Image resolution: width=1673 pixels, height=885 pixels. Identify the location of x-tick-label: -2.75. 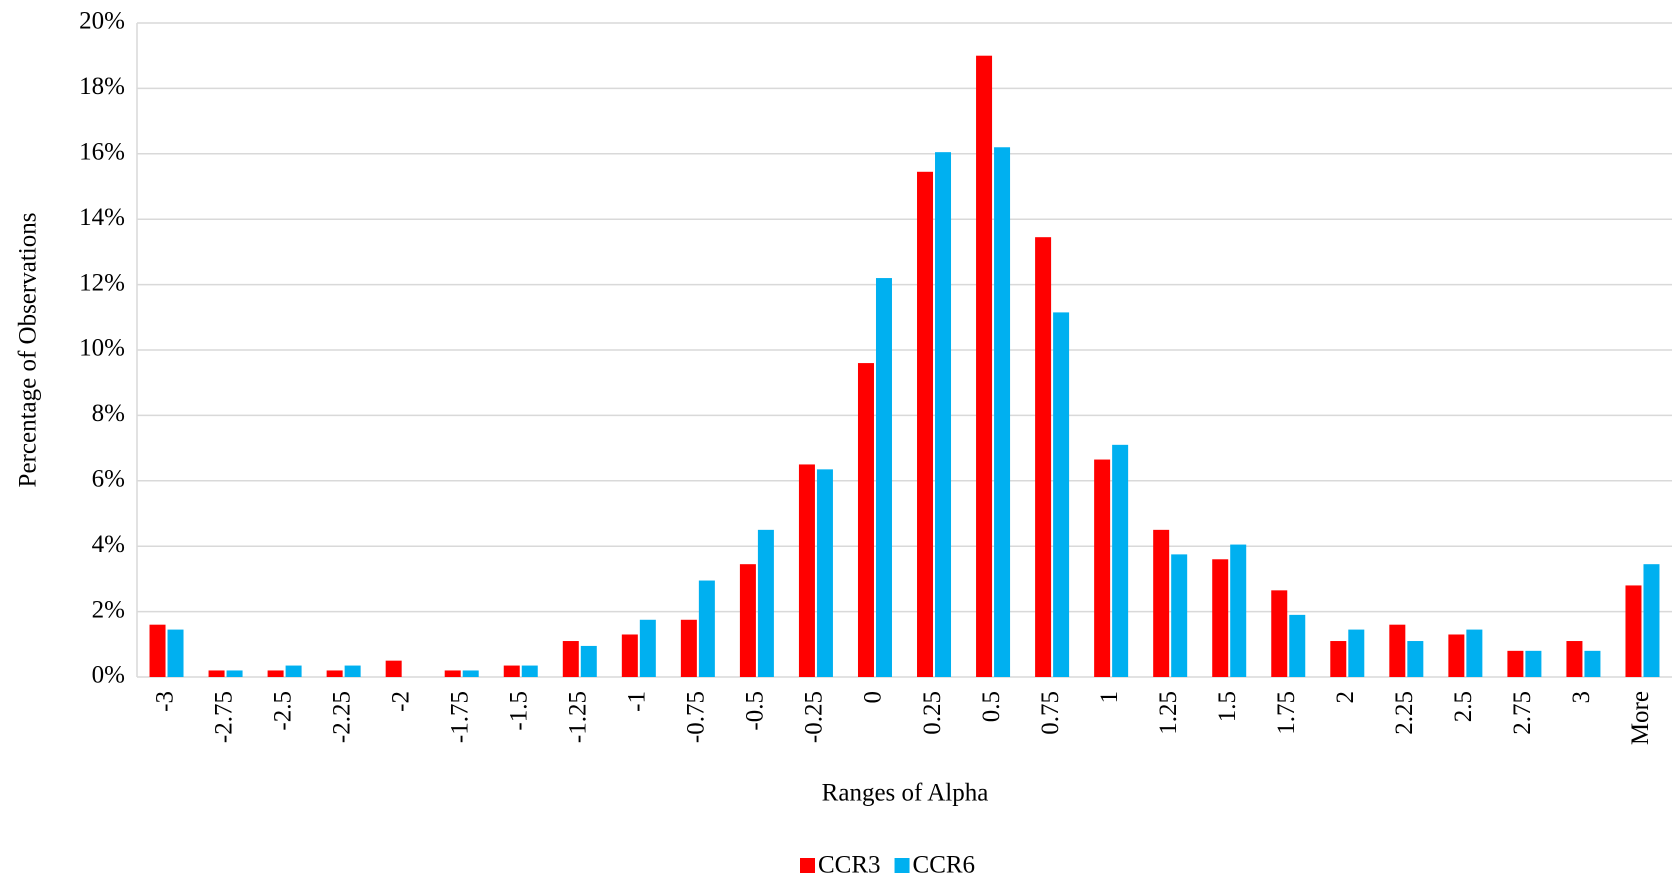
(223, 717).